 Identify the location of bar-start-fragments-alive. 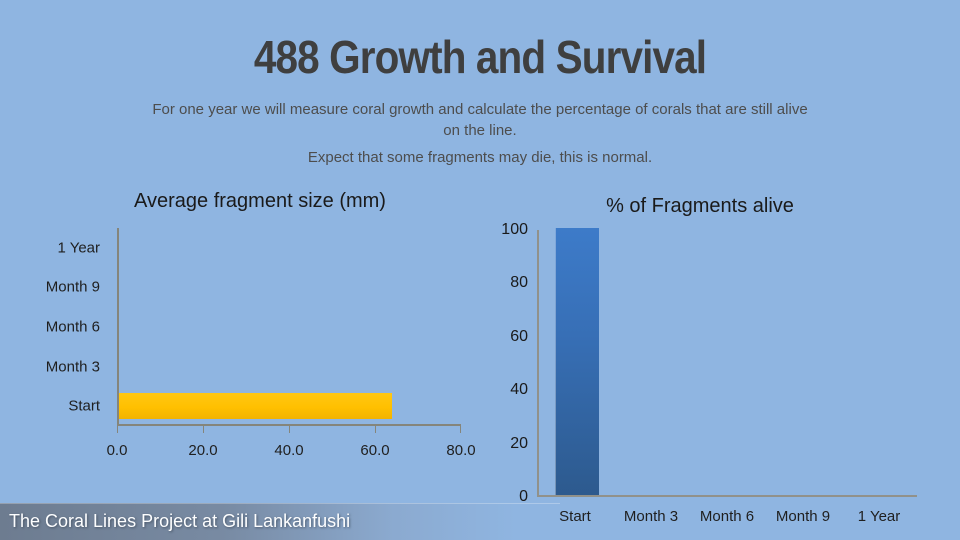
(577, 361).